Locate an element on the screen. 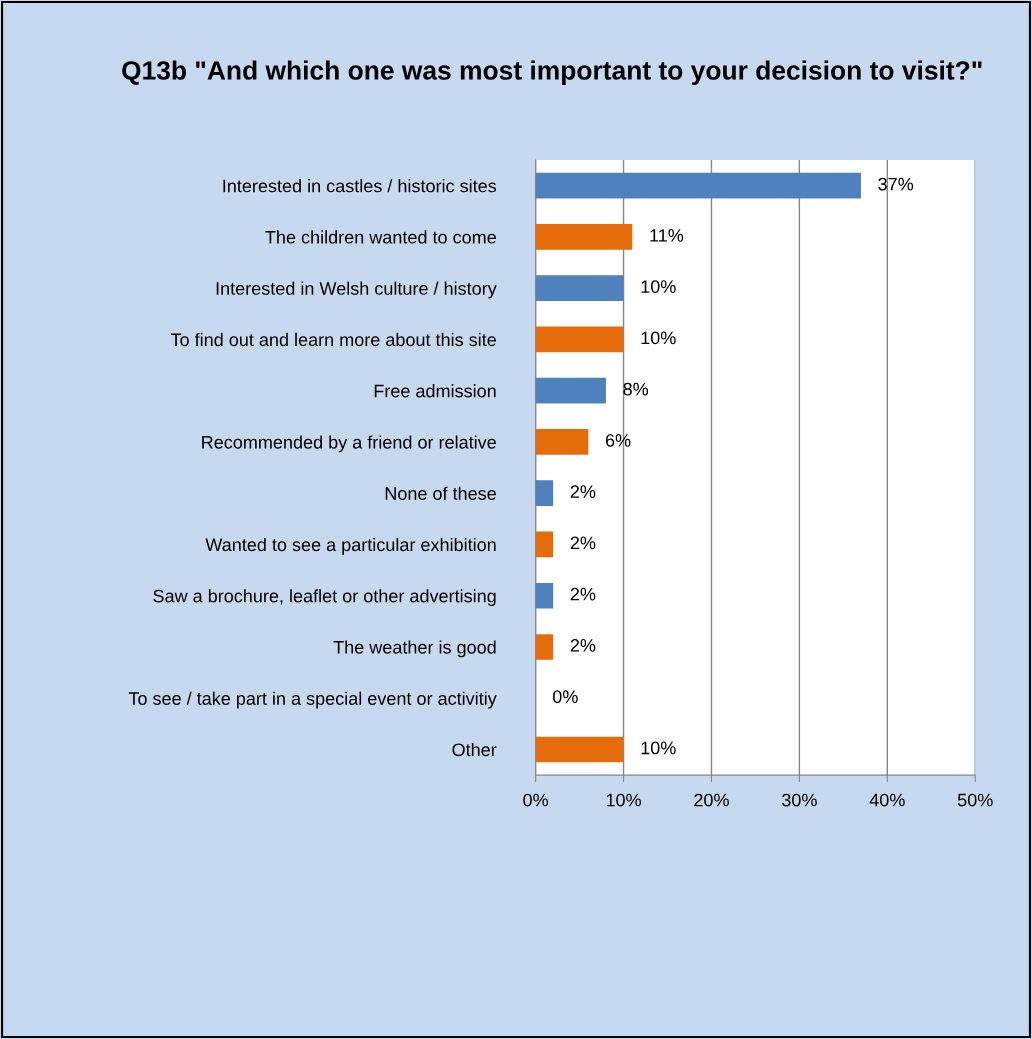 The image size is (1032, 1039). y-tick-label: The children wanted to come is located at coordinates (380, 237).